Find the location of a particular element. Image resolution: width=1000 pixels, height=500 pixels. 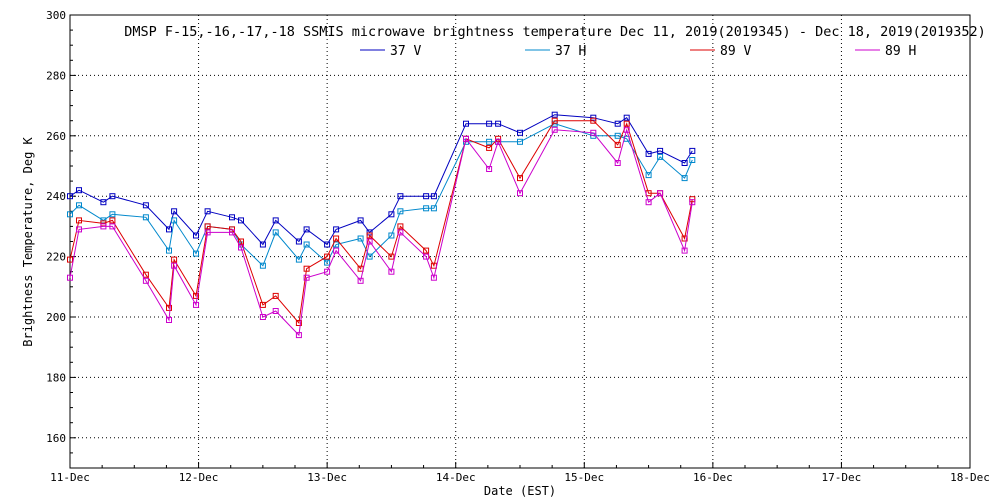

x-tick-label: 13-Dec is located at coordinates (327, 477).